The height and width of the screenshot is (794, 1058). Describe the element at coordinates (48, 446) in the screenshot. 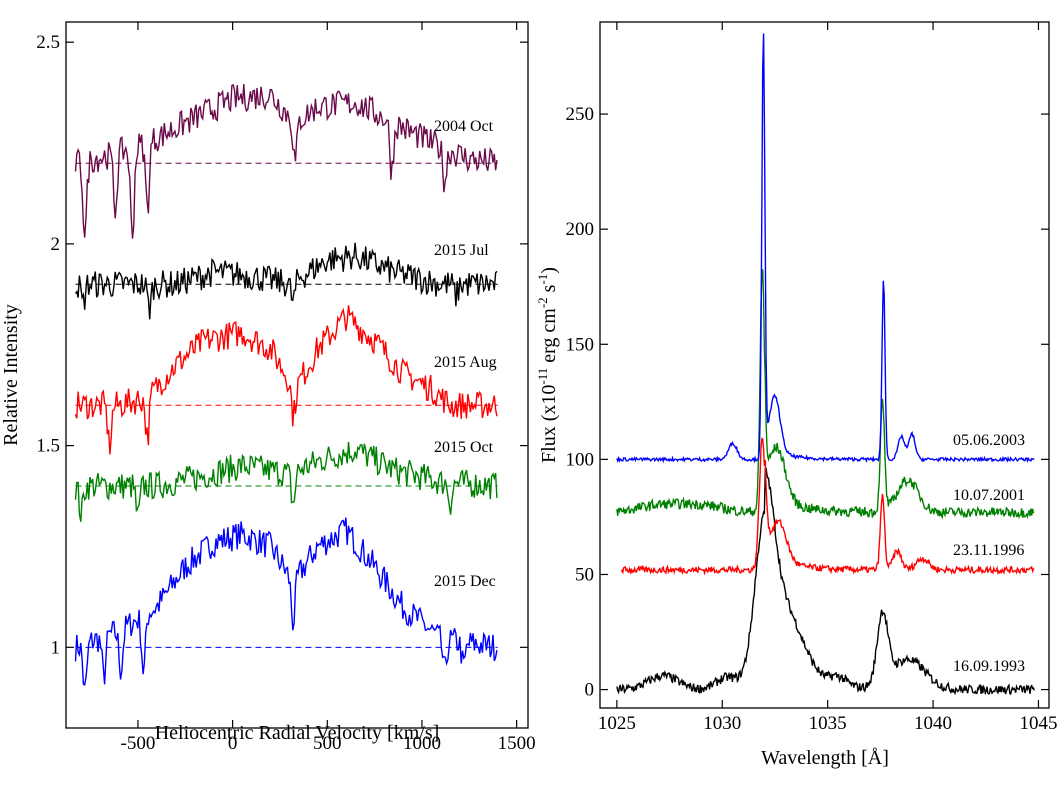

I see `left-ytick-label-1-5: 1.5` at that location.